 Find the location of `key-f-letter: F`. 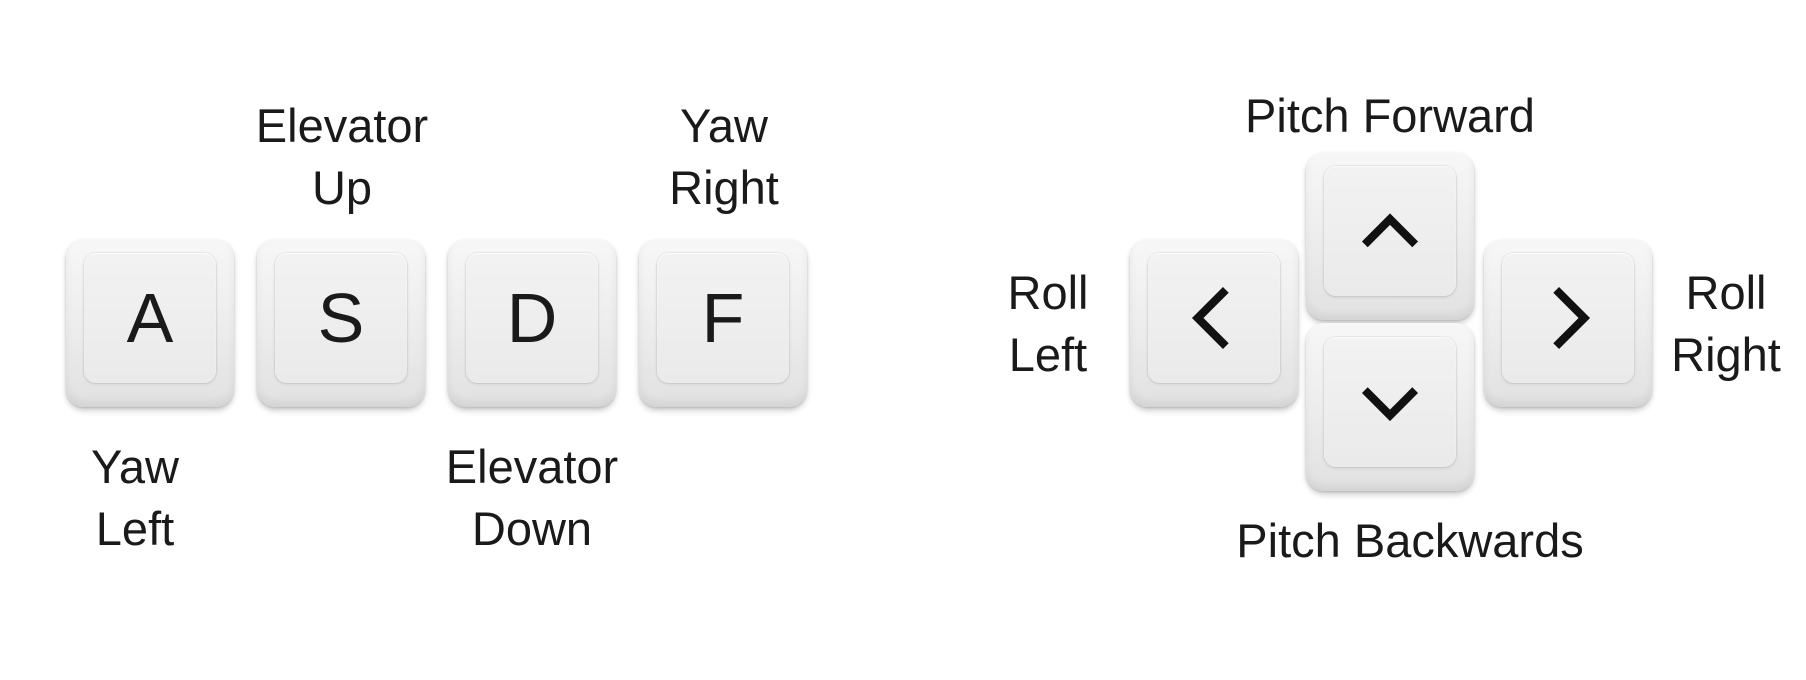

key-f-letter: F is located at coordinates (723, 318).